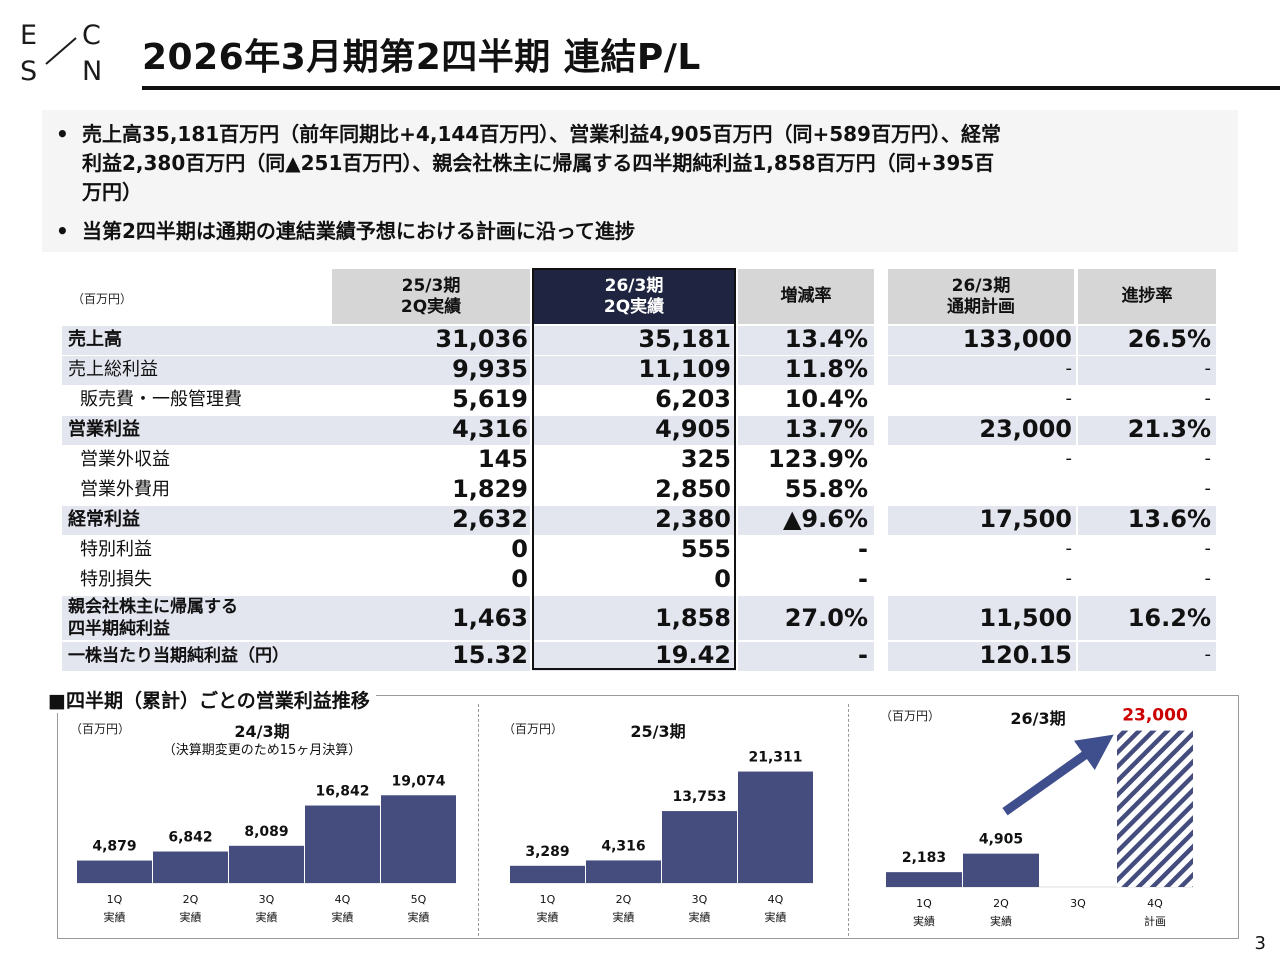  What do you see at coordinates (1058, 775) in the screenshot?
I see `growth-arrow` at bounding box center [1058, 775].